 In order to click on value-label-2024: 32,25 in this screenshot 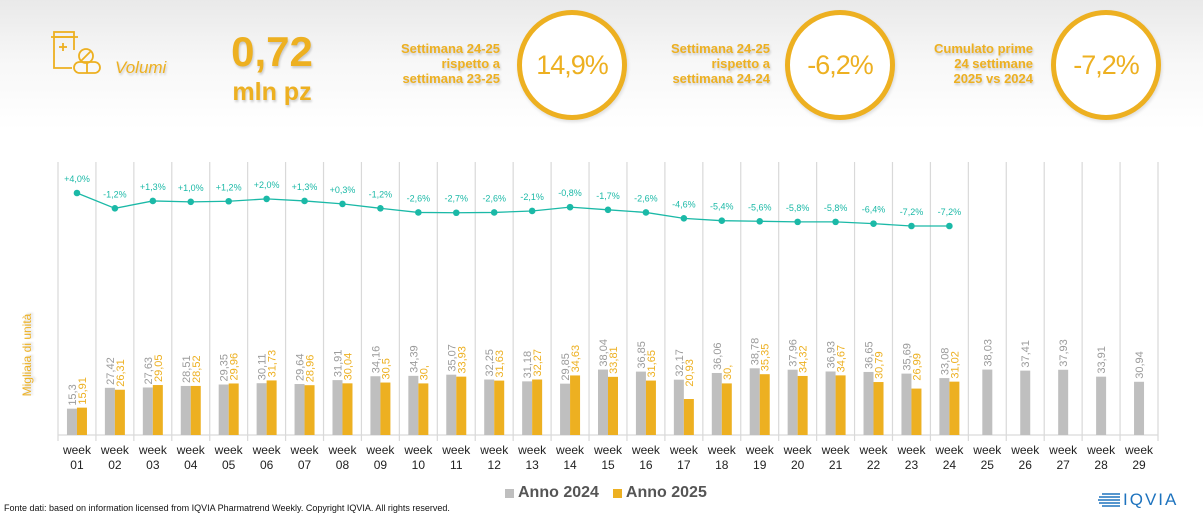, I will do `click(490, 363)`.